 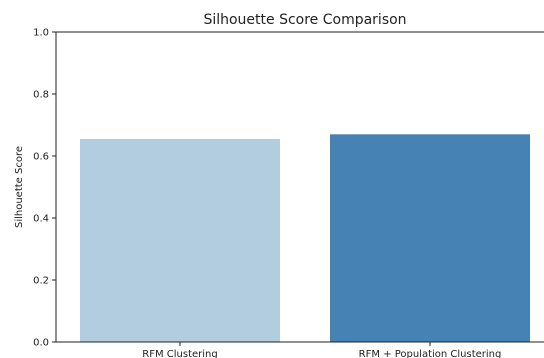 What do you see at coordinates (19, 187) in the screenshot?
I see `y-axis-label: Silhouette Score` at bounding box center [19, 187].